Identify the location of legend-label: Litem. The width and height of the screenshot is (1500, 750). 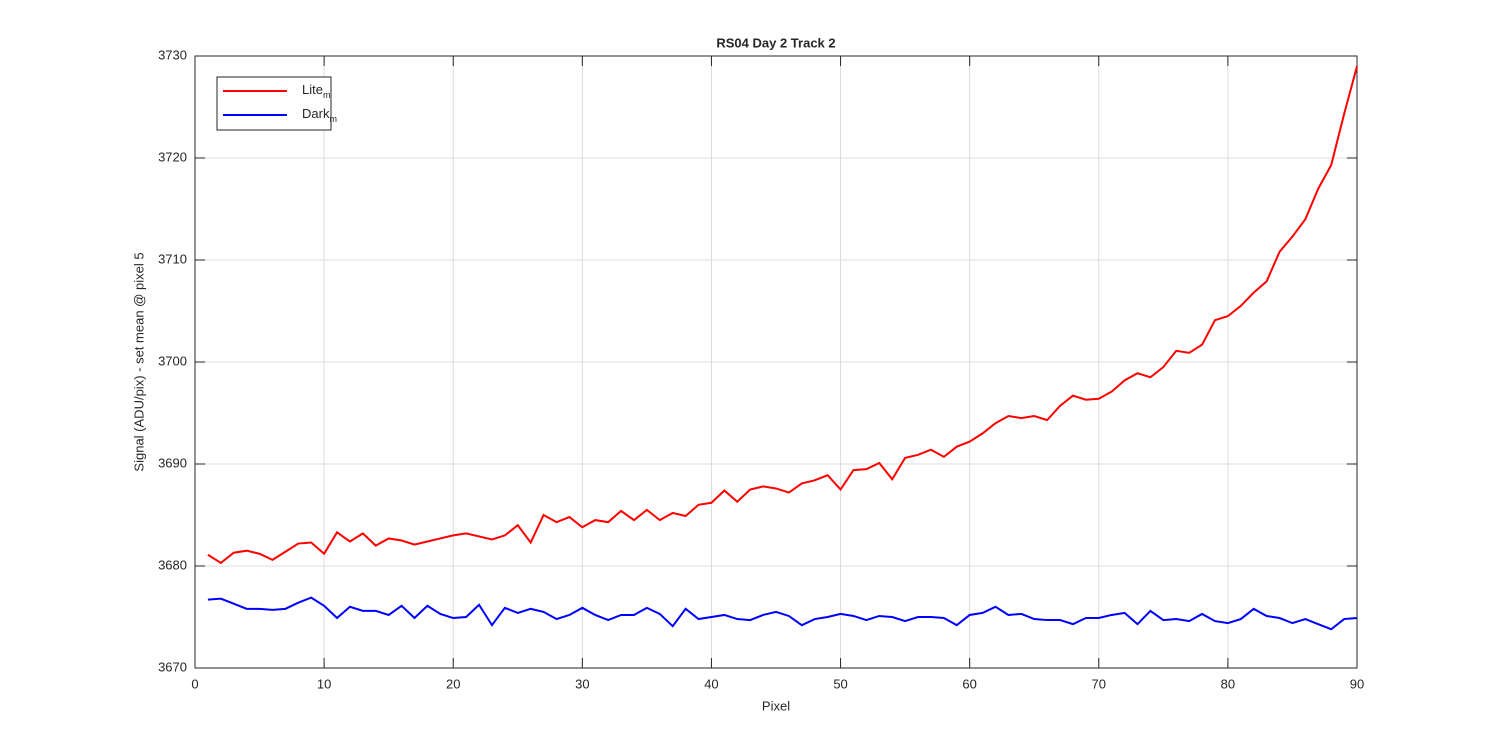
(316, 91).